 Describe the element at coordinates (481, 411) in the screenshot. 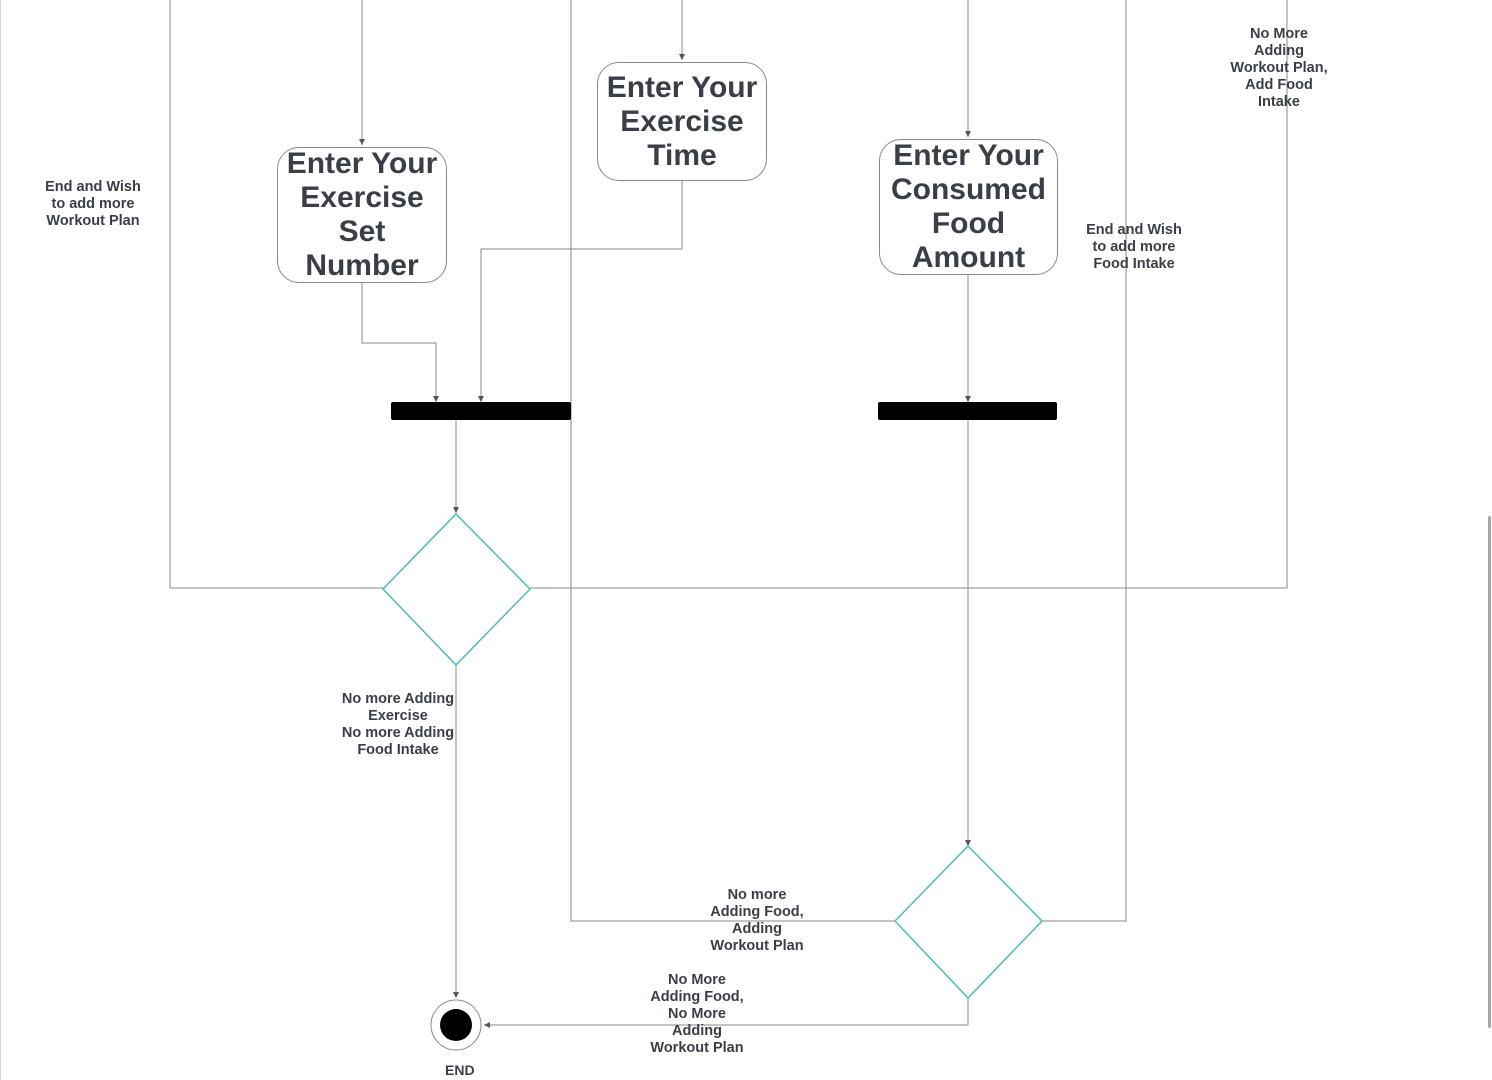

I see `join-bar-workout` at that location.